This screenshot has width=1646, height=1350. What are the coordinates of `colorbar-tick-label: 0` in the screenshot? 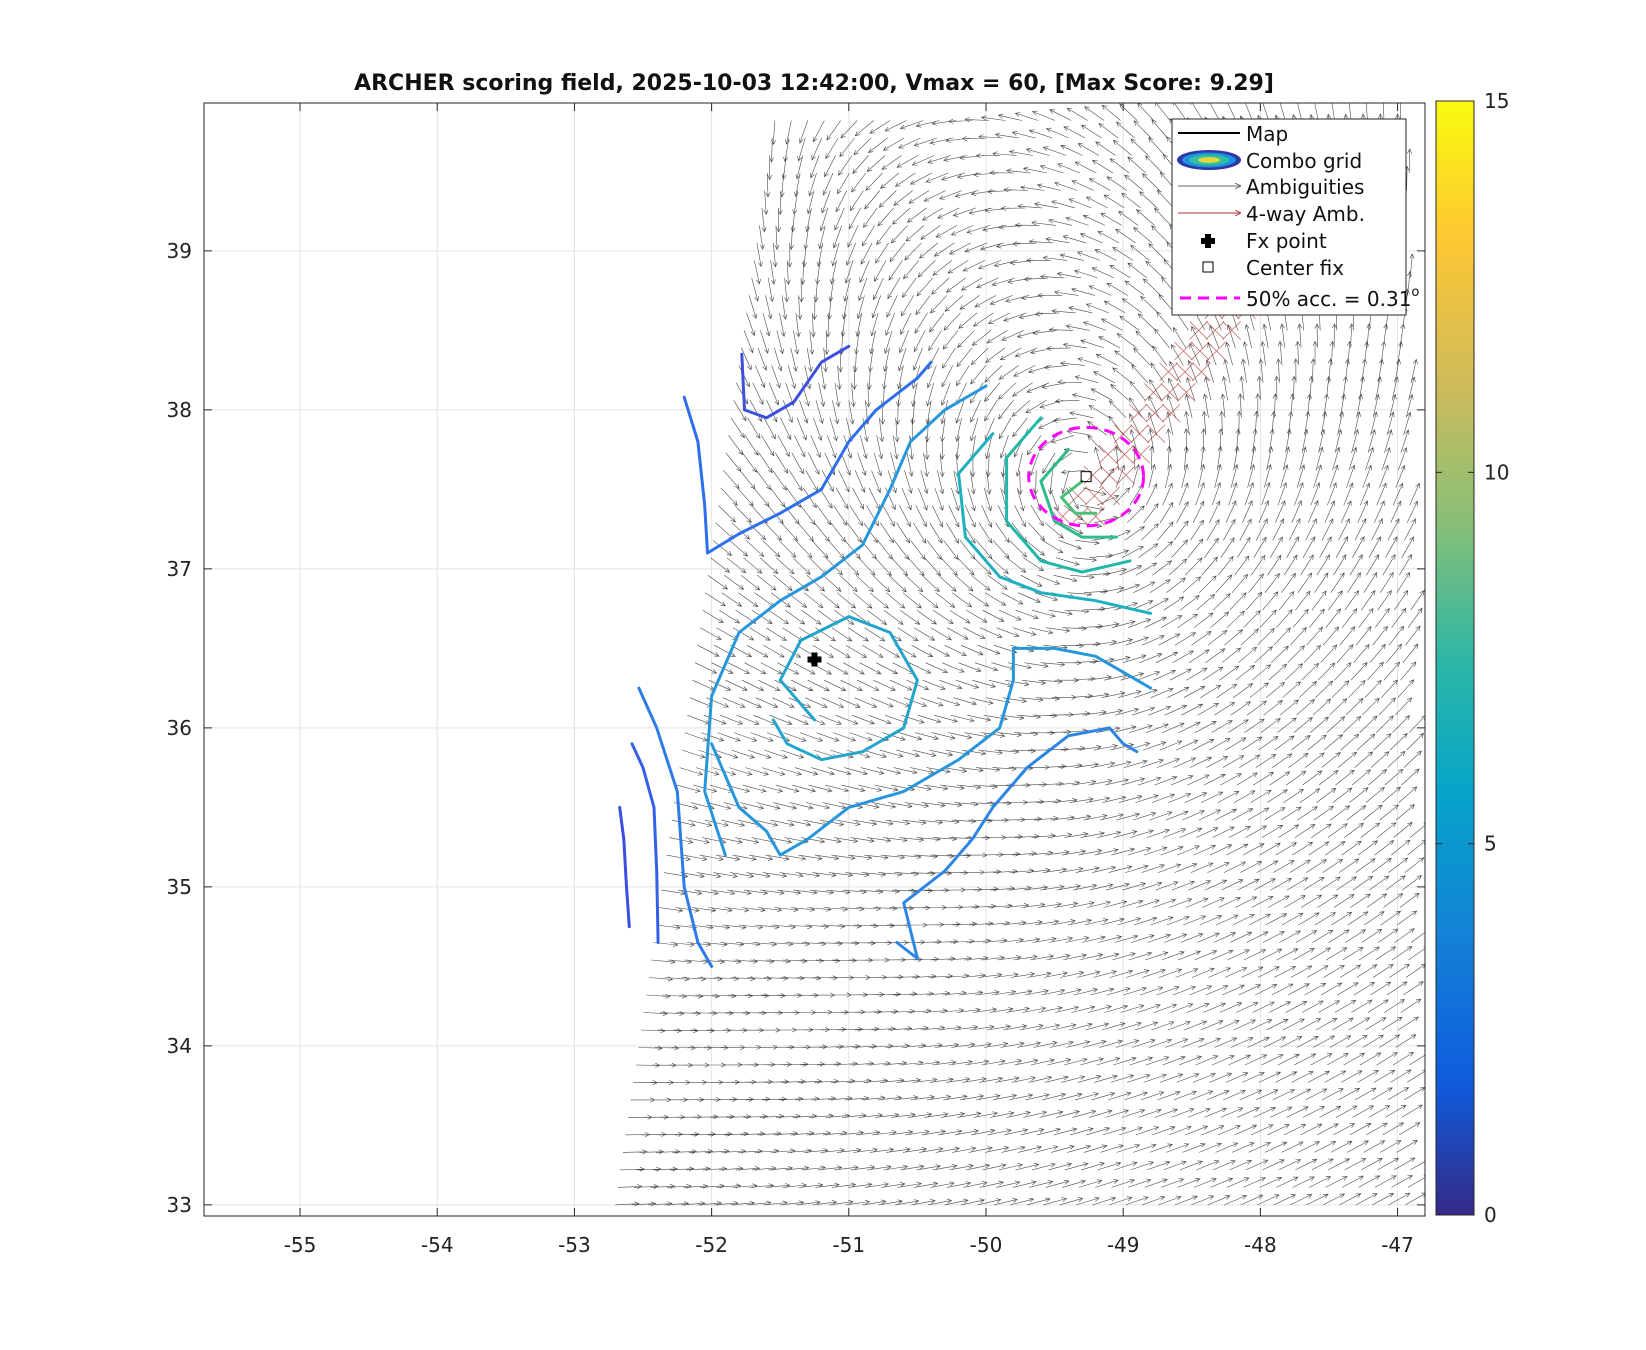 It's located at (1490, 1215).